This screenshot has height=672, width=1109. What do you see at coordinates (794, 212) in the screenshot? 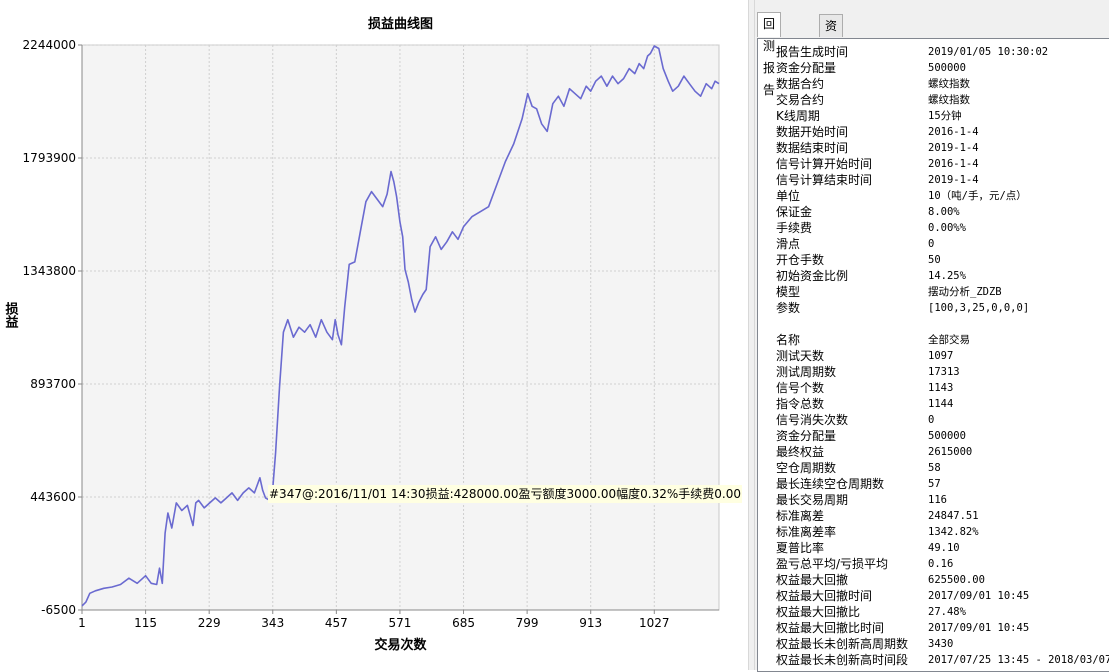
I see `report-key: 保证金` at bounding box center [794, 212].